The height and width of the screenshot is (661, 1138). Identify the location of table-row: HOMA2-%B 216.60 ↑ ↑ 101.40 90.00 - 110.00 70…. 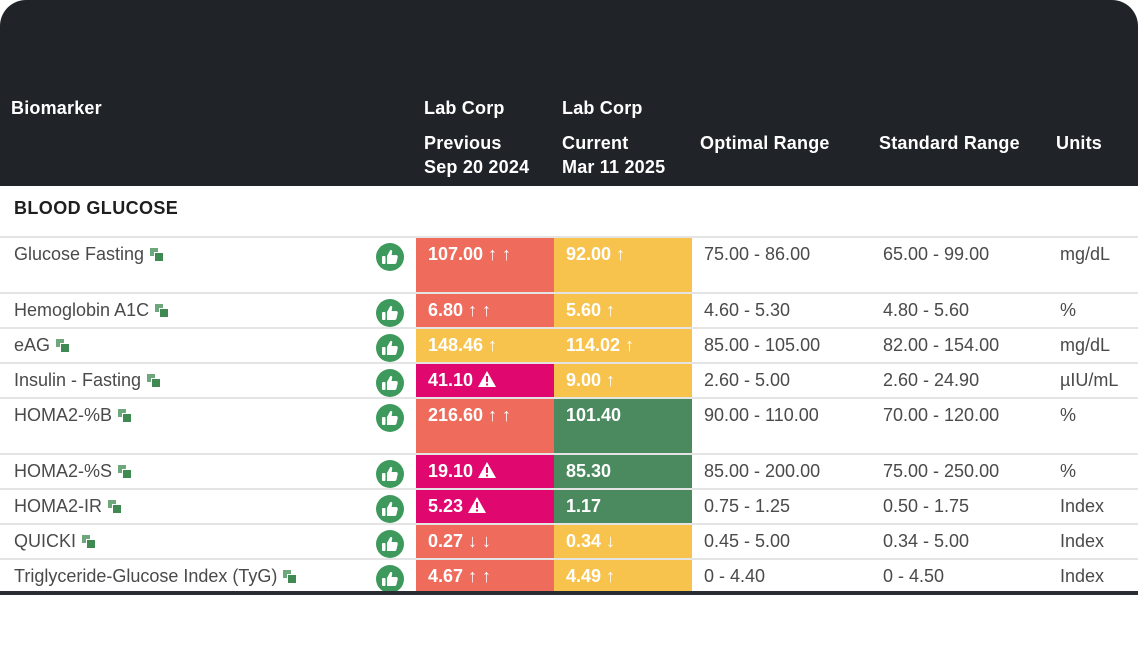
(569, 425).